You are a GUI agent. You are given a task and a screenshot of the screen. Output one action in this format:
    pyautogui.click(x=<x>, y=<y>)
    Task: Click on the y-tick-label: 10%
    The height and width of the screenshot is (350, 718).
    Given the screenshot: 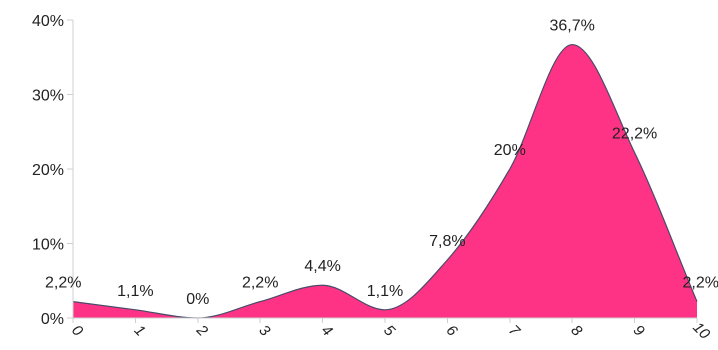 What is the action you would take?
    pyautogui.click(x=48, y=245)
    